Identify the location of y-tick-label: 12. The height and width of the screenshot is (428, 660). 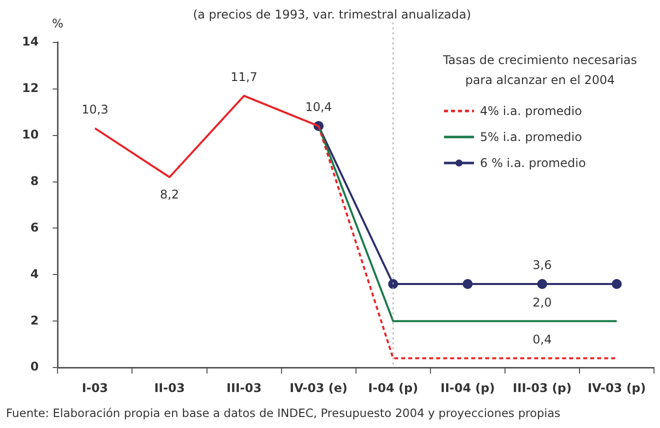
(30, 87).